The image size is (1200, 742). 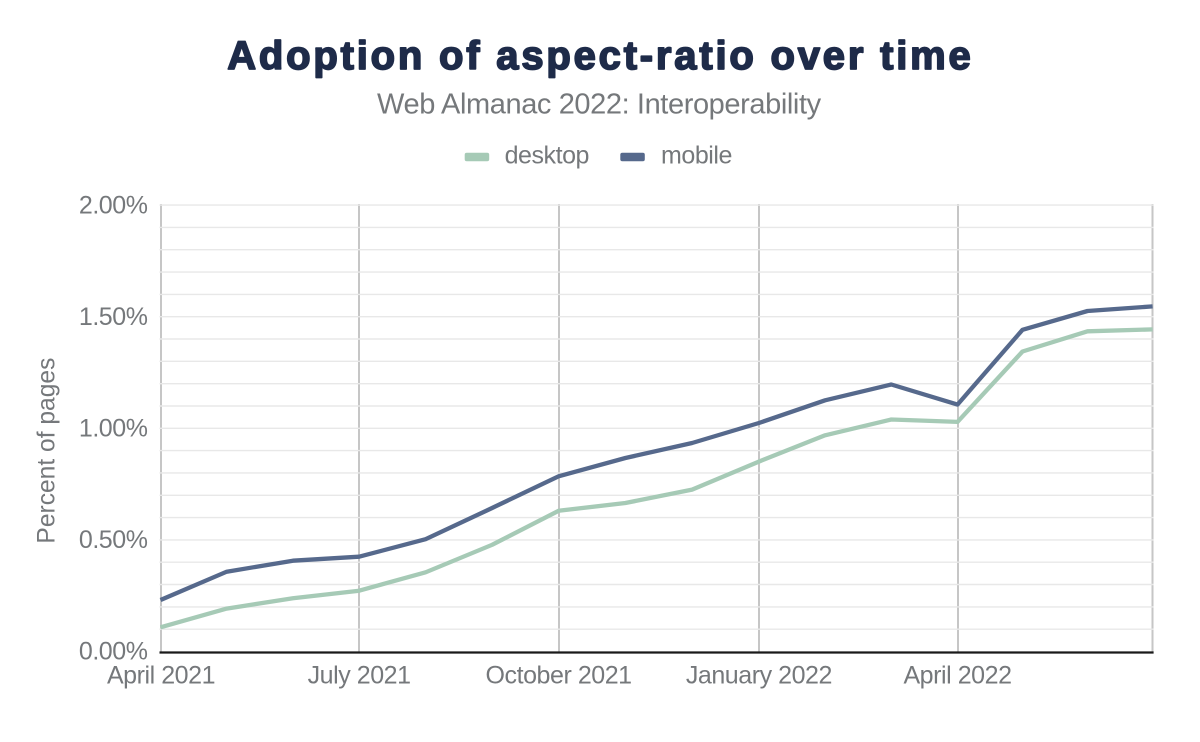 I want to click on svg-text: Percent of pages, so click(x=46, y=451).